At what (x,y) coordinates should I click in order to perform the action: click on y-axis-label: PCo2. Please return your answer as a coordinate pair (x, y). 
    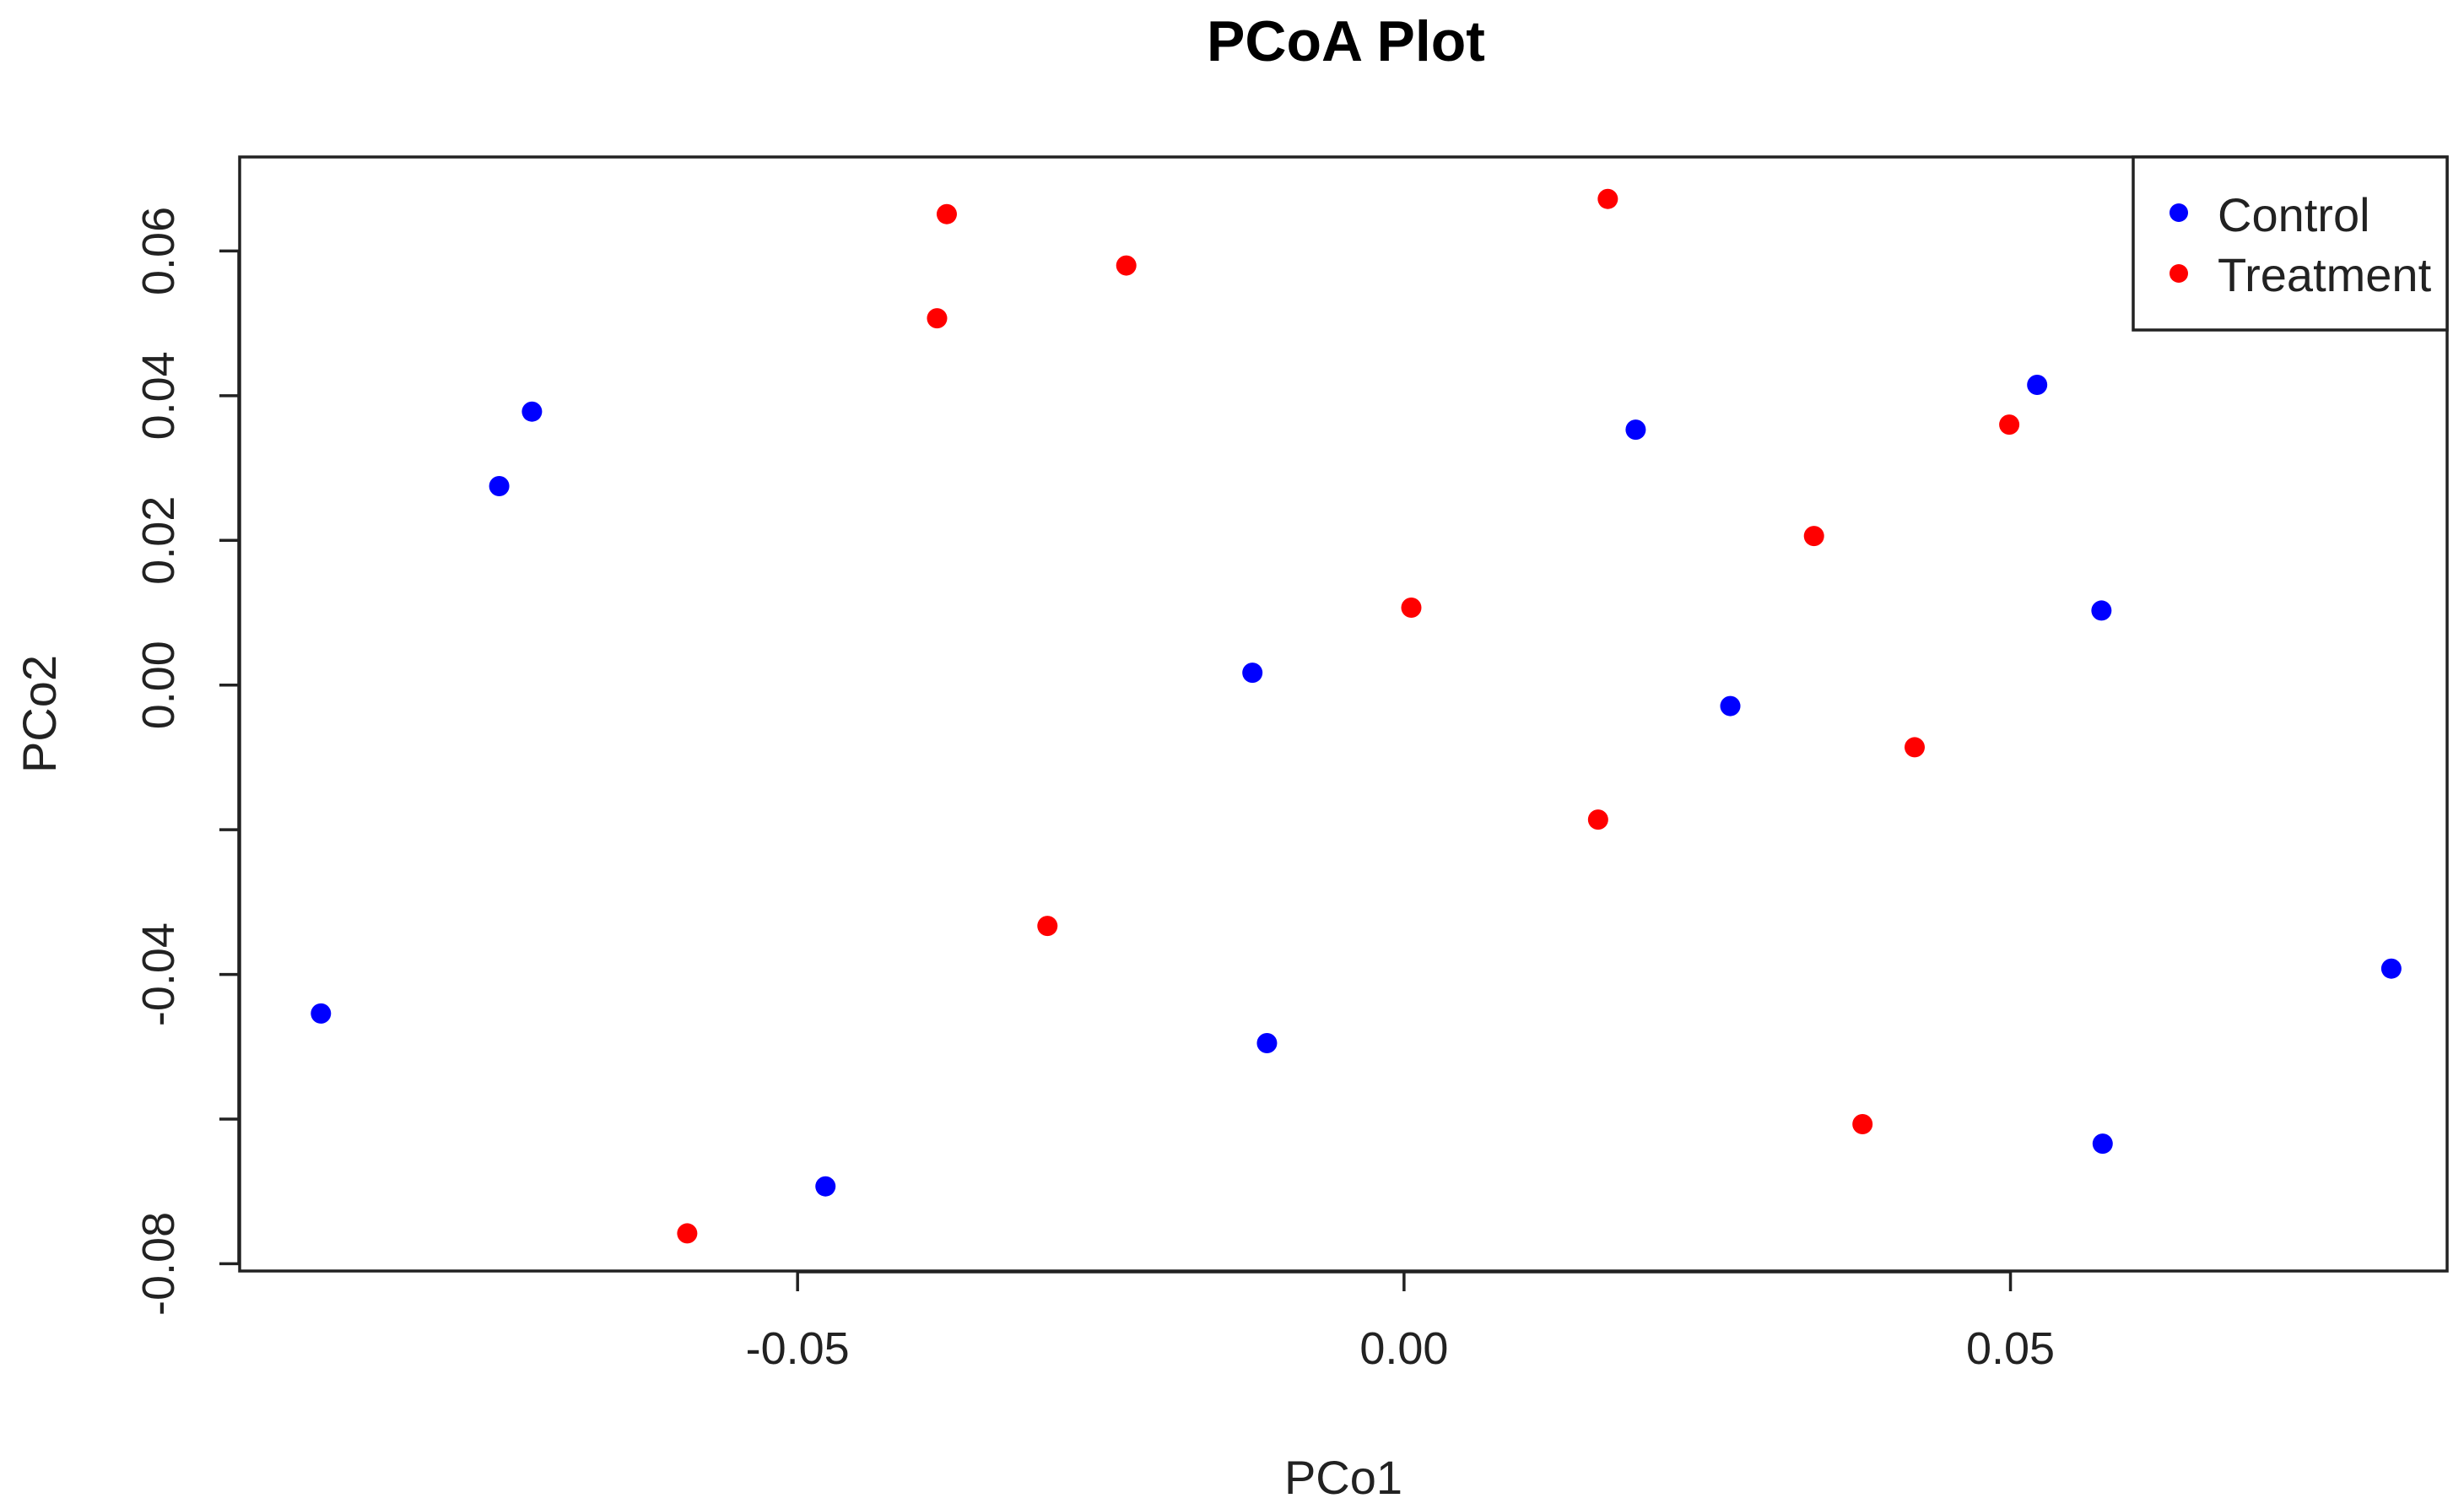
    Looking at the image, I should click on (39, 714).